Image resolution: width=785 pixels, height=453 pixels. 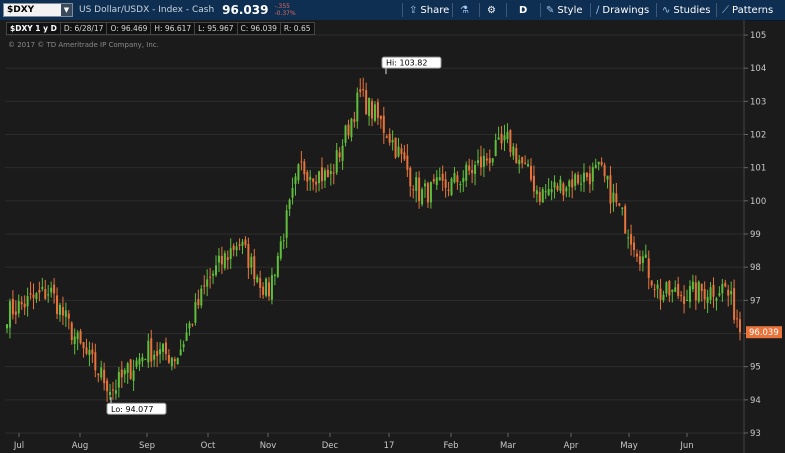 What do you see at coordinates (38, 10) in the screenshot?
I see `symbol-selector: $DXY ▼` at bounding box center [38, 10].